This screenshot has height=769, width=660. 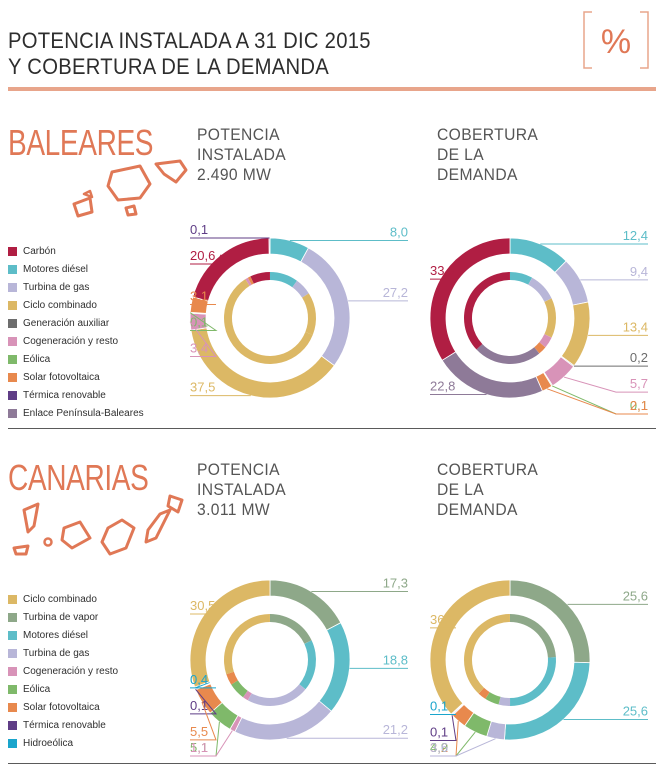 I want to click on heading-line: DE LA, so click(x=461, y=489).